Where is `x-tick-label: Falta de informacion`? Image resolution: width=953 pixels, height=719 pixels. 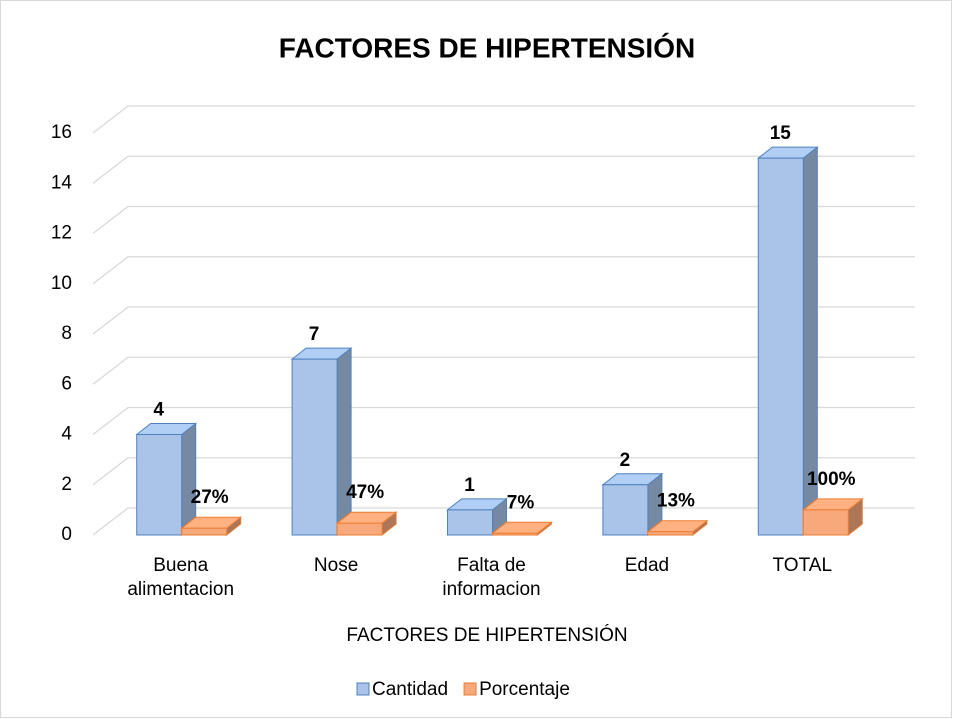 x-tick-label: Falta de informacion is located at coordinates (491, 577).